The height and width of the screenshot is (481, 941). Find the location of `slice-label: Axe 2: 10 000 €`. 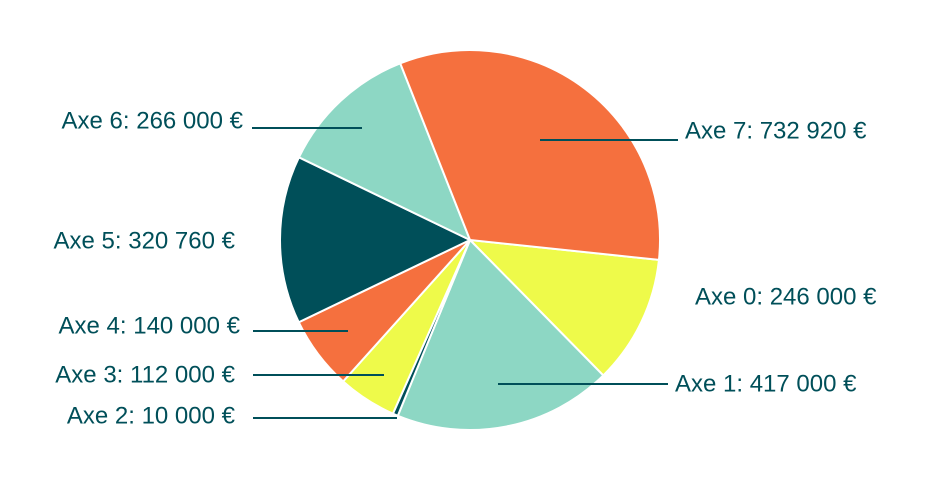

slice-label: Axe 2: 10 000 € is located at coordinates (151, 415).